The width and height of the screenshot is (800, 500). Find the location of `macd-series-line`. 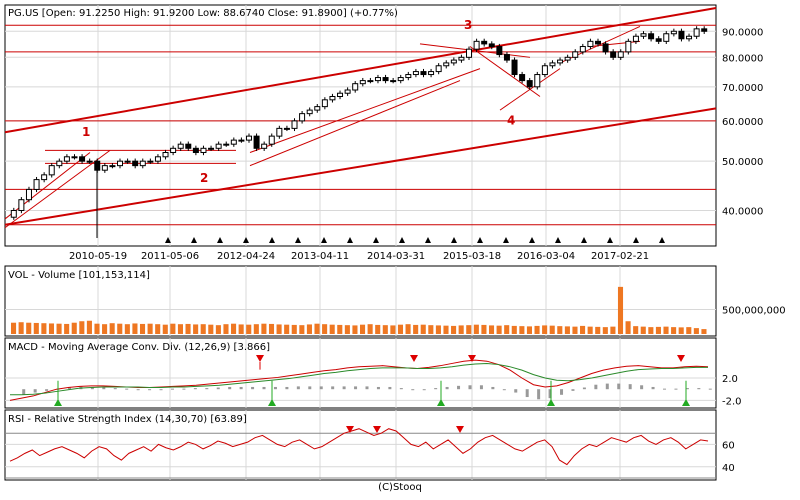

macd-series-line is located at coordinates (359, 379).